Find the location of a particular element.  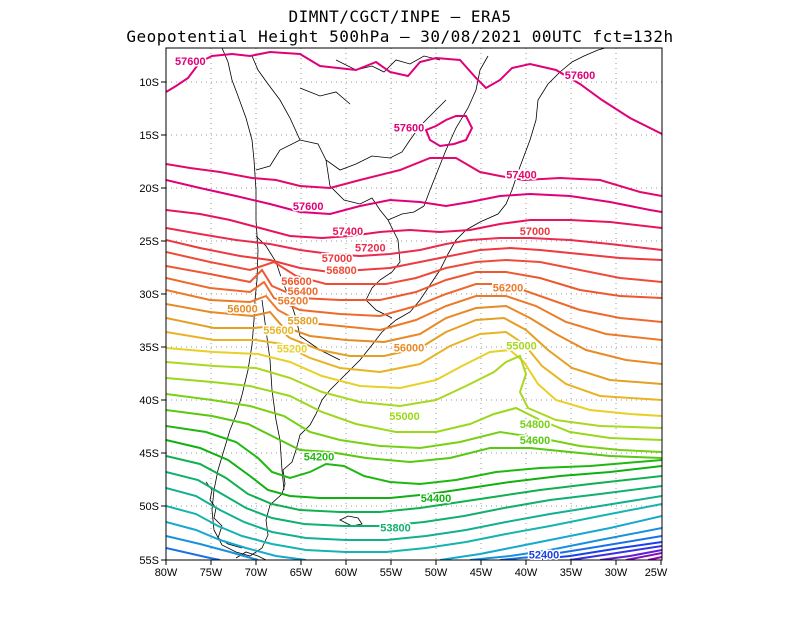

contour-label: 53800 is located at coordinates (395, 528).